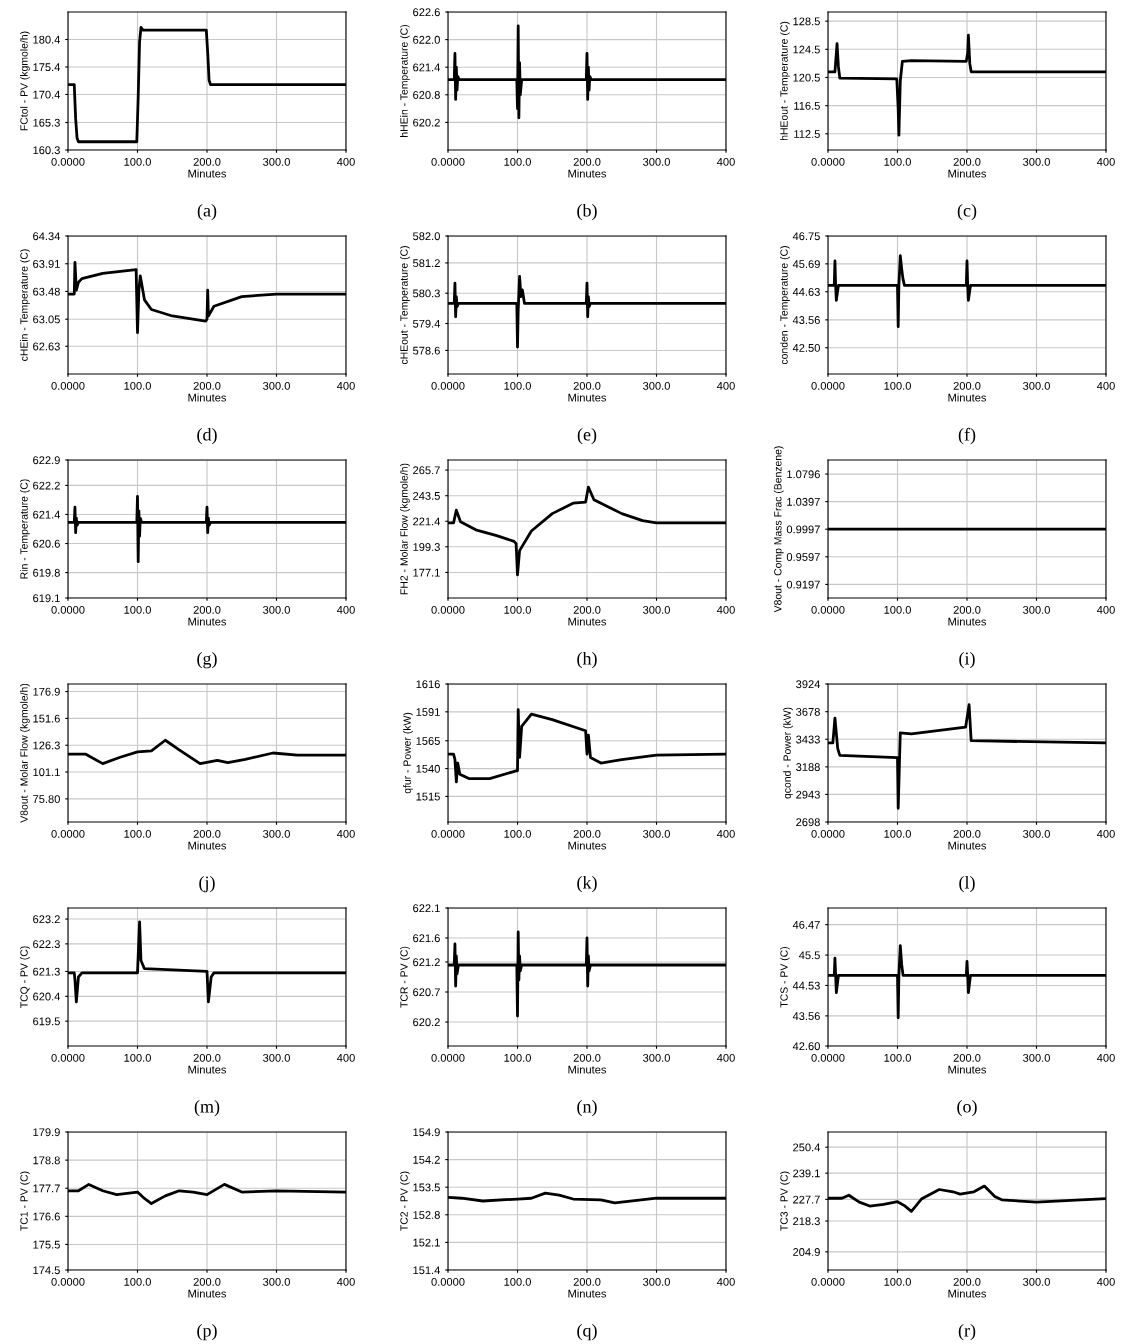  Describe the element at coordinates (46, 1216) in the screenshot. I see `y-tick-label: 176.6` at that location.